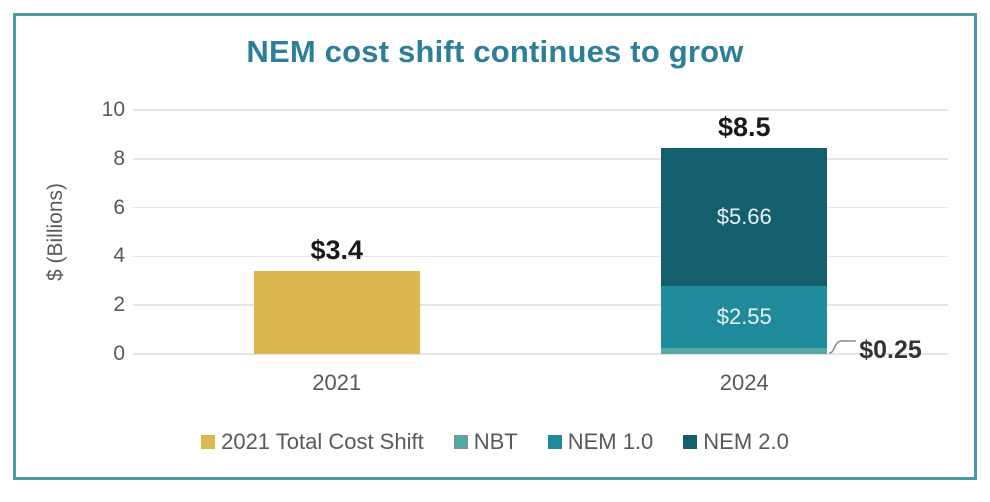 The image size is (990, 502). I want to click on bar-segment-nem-2-0: $5.66, so click(744, 216).